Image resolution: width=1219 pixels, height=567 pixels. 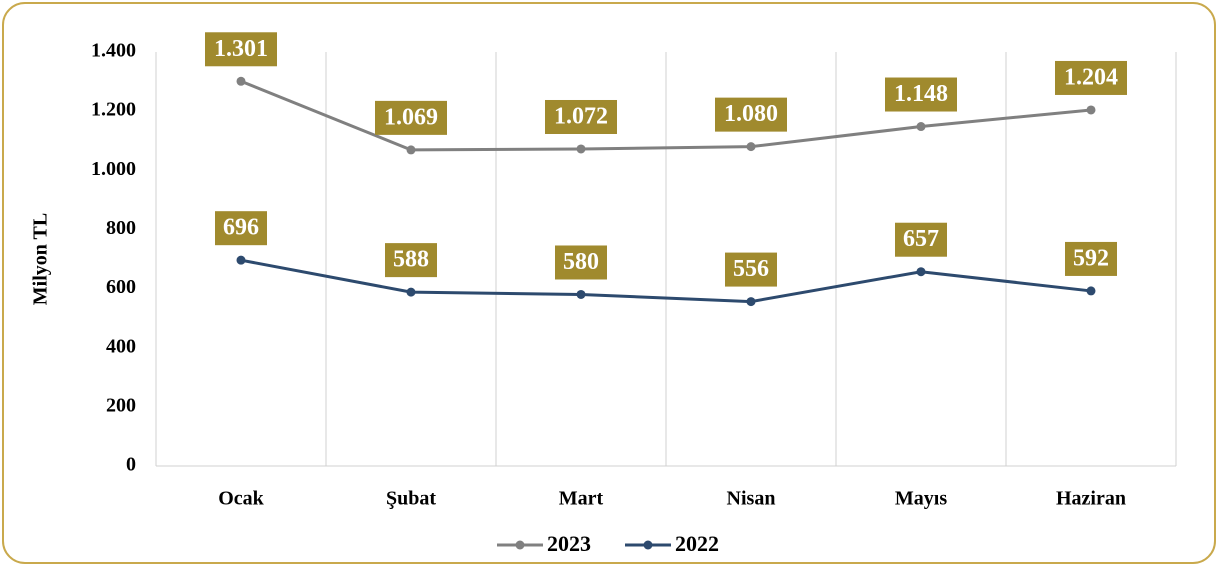 I want to click on legend-label: 2023, so click(x=569, y=543).